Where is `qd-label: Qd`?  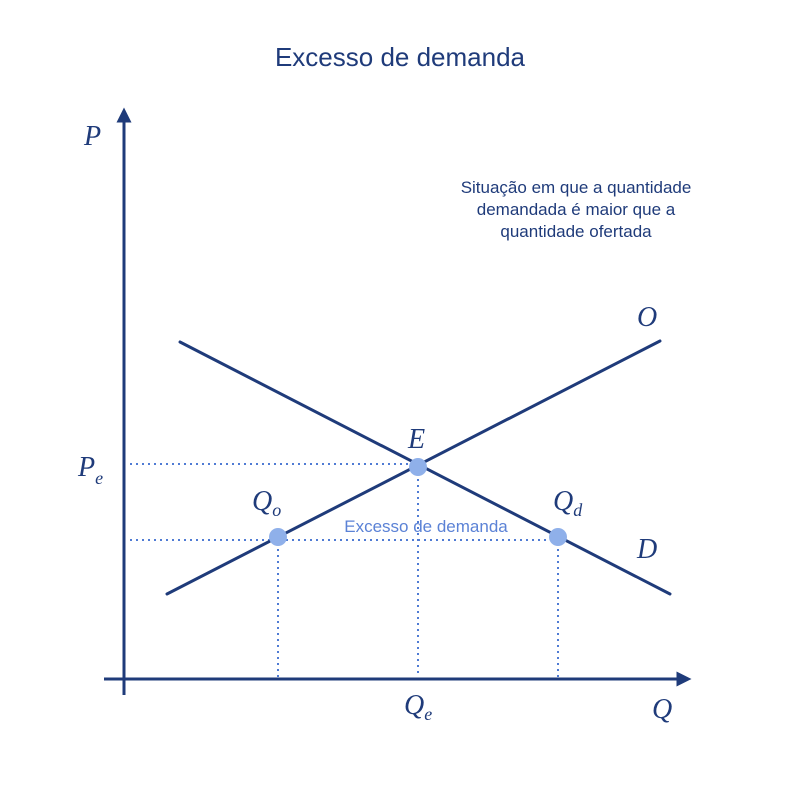 qd-label: Qd is located at coordinates (568, 503).